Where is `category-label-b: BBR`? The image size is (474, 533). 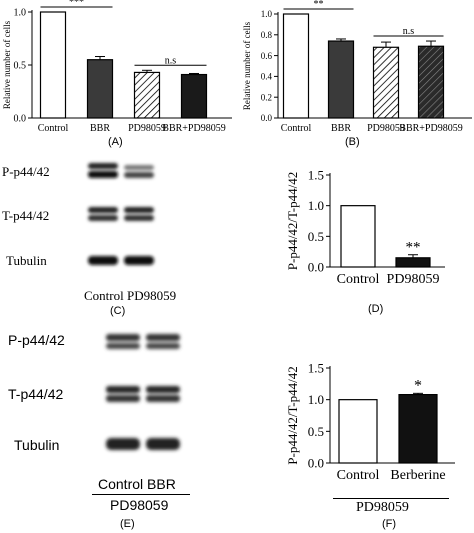
category-label-b: BBR is located at coordinates (341, 128).